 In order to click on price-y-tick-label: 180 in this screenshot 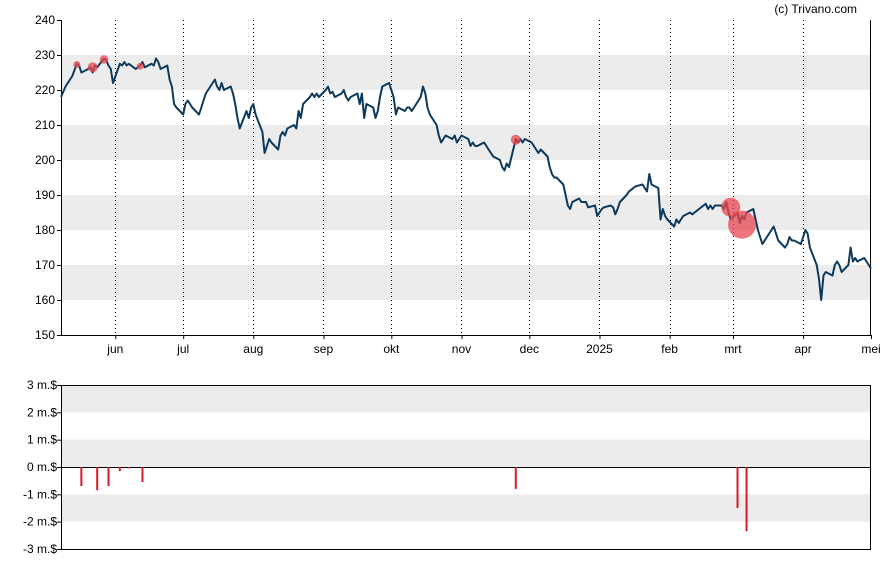, I will do `click(45, 230)`.